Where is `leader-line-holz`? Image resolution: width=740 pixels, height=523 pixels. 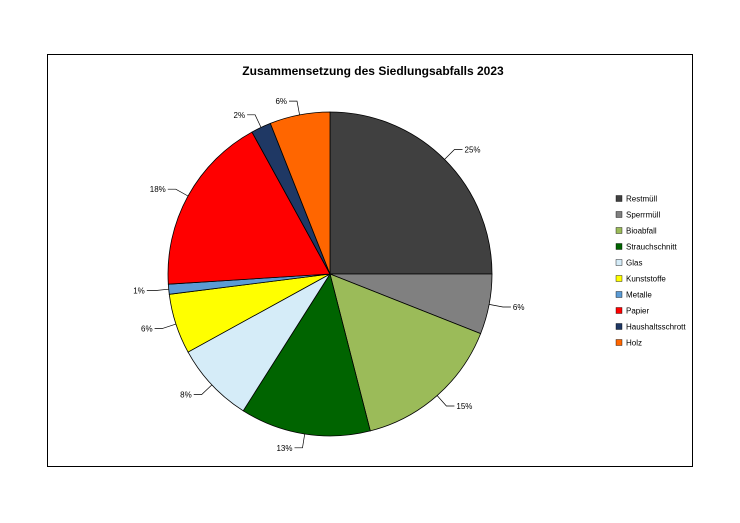 leader-line-holz is located at coordinates (294, 107).